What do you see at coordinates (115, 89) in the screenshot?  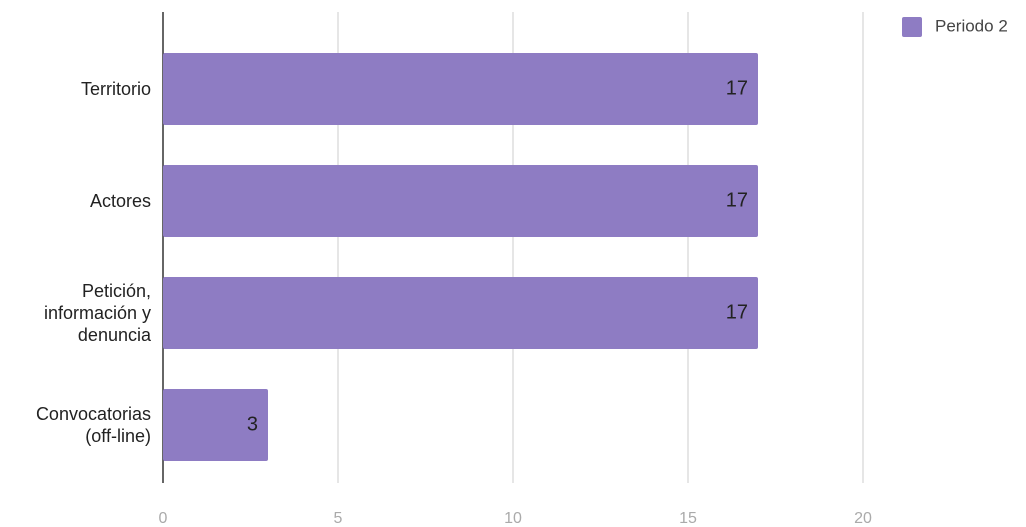 I see `y-tick-label: Territorio` at bounding box center [115, 89].